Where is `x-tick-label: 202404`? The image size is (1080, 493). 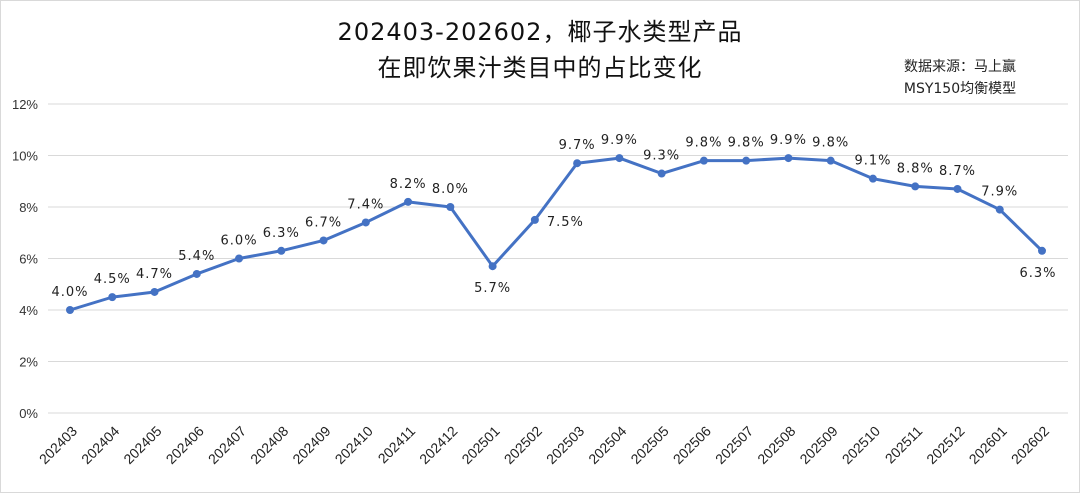 x-tick-label: 202404 is located at coordinates (100, 445).